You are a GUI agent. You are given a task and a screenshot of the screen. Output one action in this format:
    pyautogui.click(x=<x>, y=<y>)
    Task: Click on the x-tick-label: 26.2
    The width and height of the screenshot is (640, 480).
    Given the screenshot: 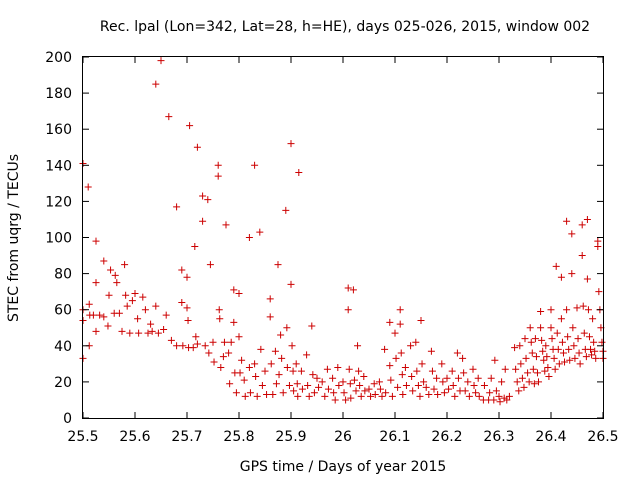 What is the action you would take?
    pyautogui.click(x=446, y=437)
    